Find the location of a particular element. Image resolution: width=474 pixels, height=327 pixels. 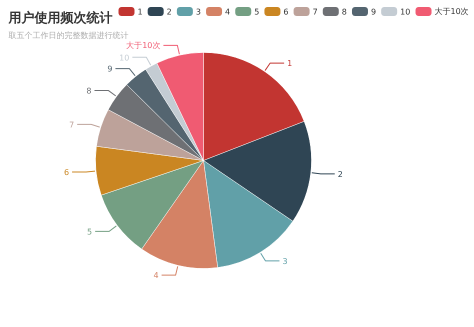

slice-label: 9 is located at coordinates (109, 69).